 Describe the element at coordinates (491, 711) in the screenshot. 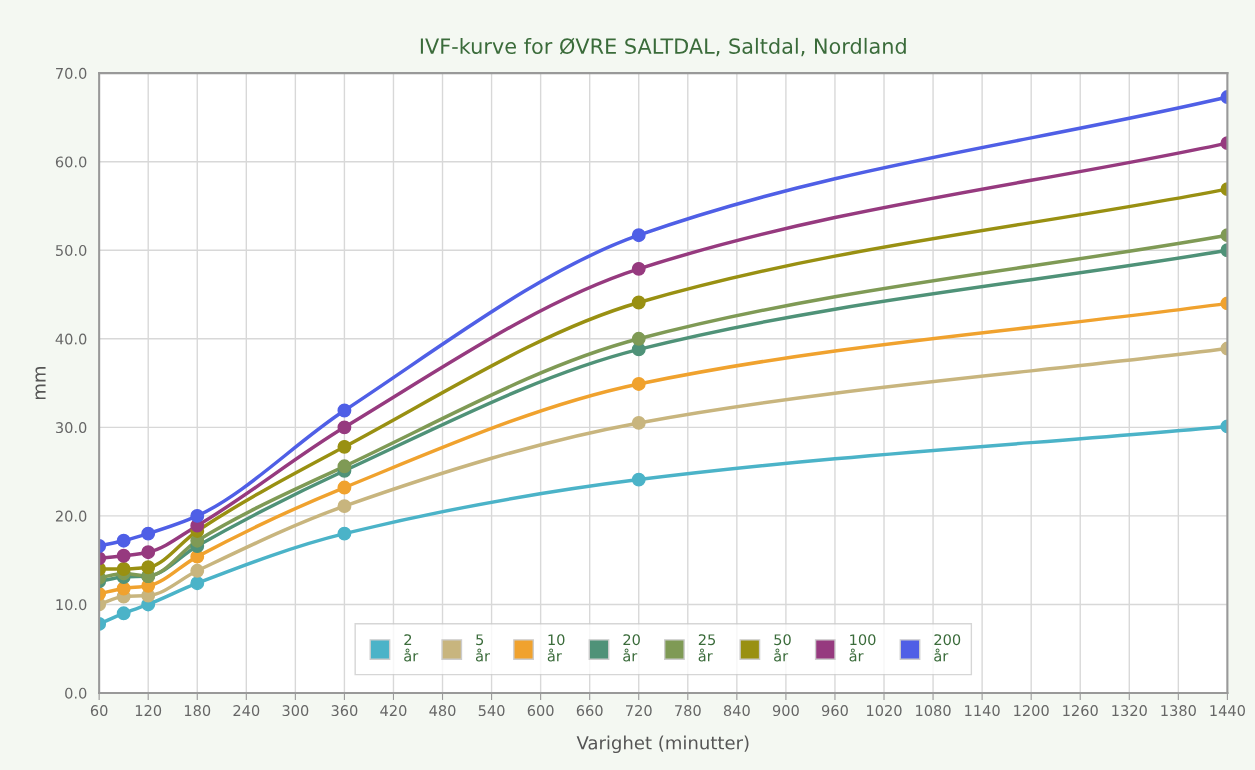

I see `x-tick-label: 540` at that location.